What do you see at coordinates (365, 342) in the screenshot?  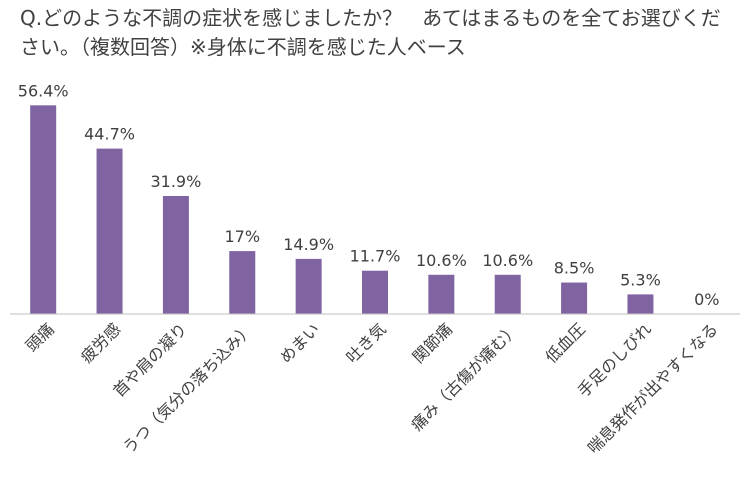 I see `category-label-6: 吐き気` at bounding box center [365, 342].